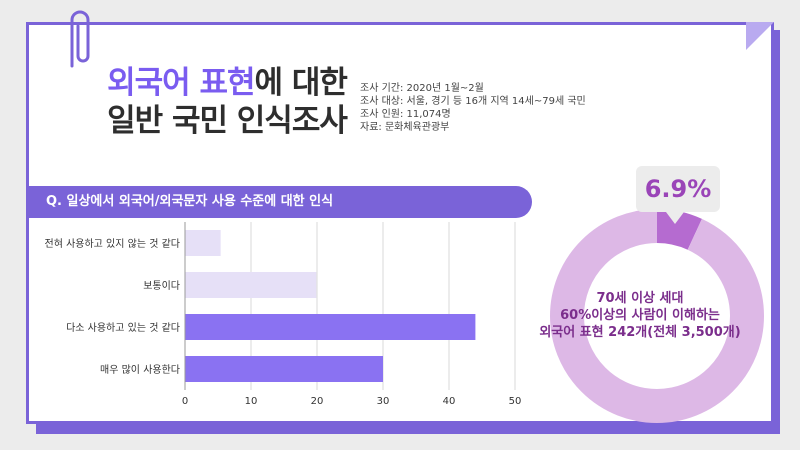  What do you see at coordinates (227, 102) in the screenshot?
I see `page-title: 외국어 표현에 대한 일반 국민 인식조사` at bounding box center [227, 102].